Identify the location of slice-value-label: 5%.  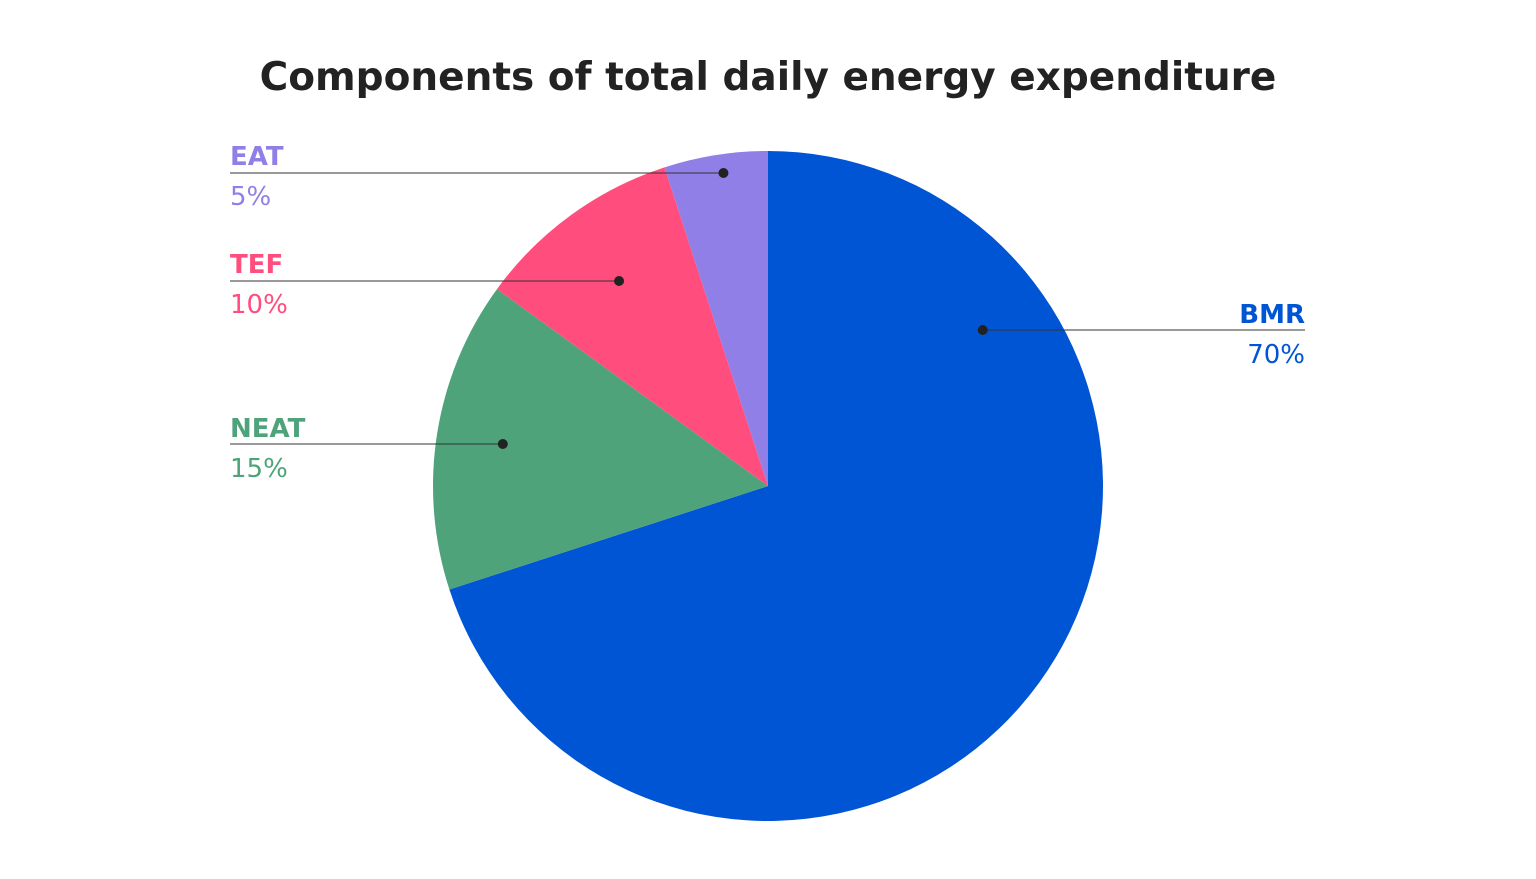
(250, 197).